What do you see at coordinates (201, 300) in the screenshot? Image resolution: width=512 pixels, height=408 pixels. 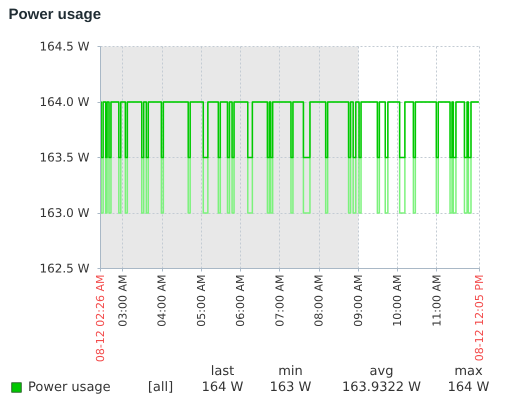 I see `x-tick-label: 05:00 AM` at bounding box center [201, 300].